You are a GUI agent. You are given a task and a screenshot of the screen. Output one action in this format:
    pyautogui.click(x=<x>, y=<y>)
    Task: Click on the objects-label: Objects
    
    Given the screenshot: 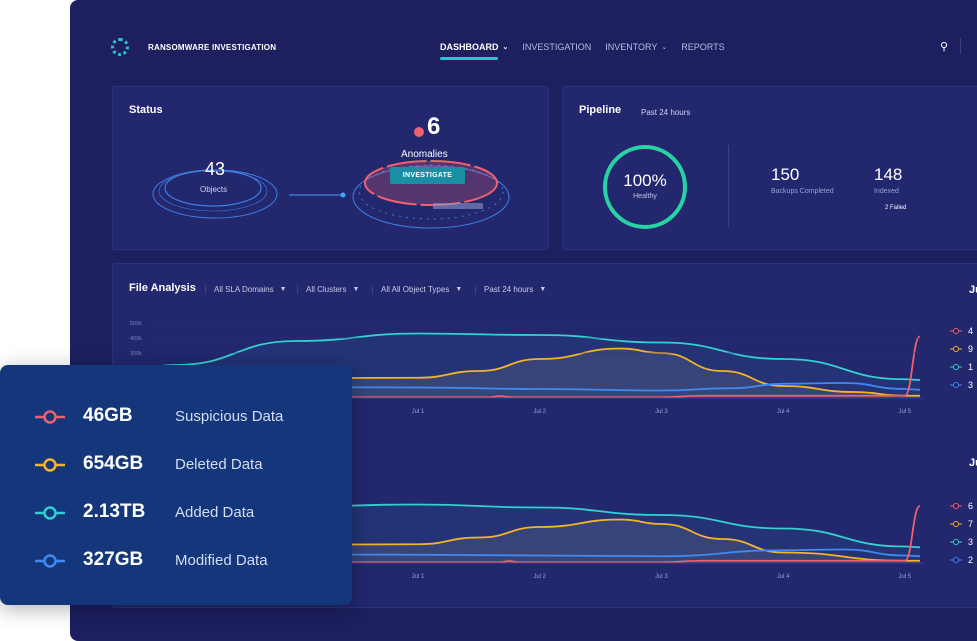 What is the action you would take?
    pyautogui.click(x=214, y=189)
    